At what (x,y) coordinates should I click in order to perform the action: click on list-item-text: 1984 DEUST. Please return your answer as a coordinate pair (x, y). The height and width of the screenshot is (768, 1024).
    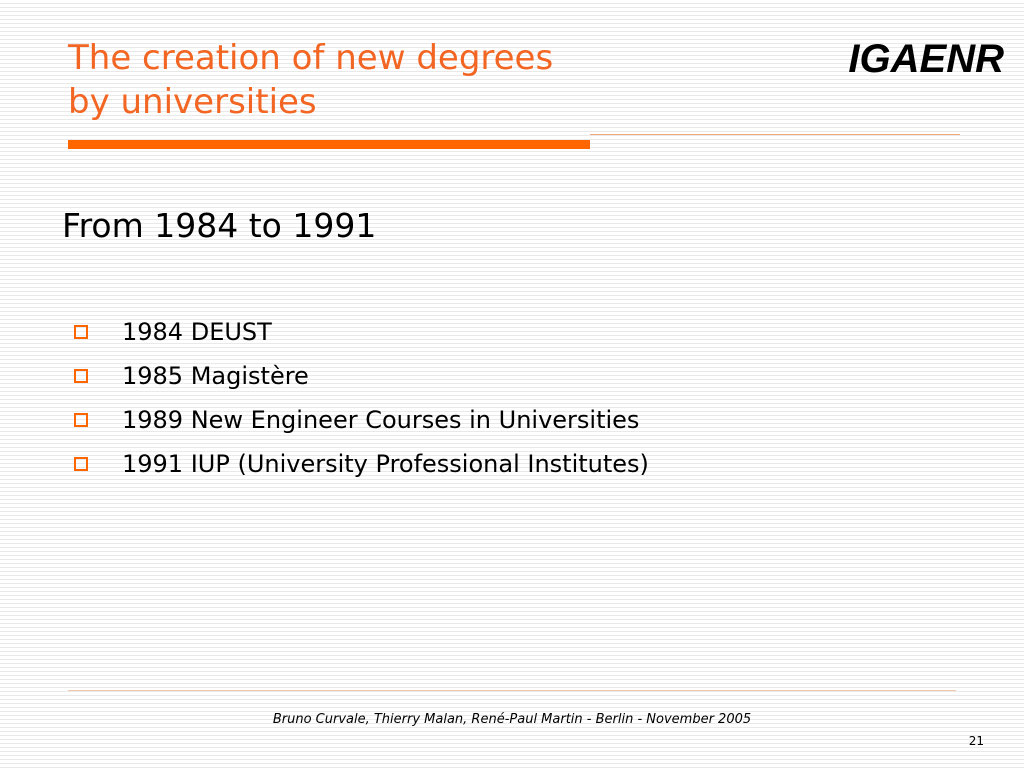
    Looking at the image, I should click on (197, 332).